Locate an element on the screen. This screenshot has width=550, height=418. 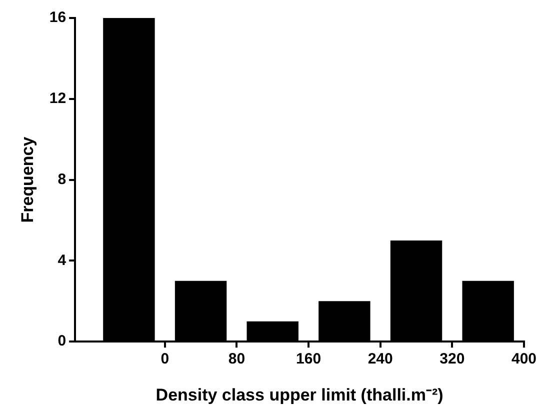
x-axis-title: Density class upper limit (thalli.m⁻²) is located at coordinates (300, 394).